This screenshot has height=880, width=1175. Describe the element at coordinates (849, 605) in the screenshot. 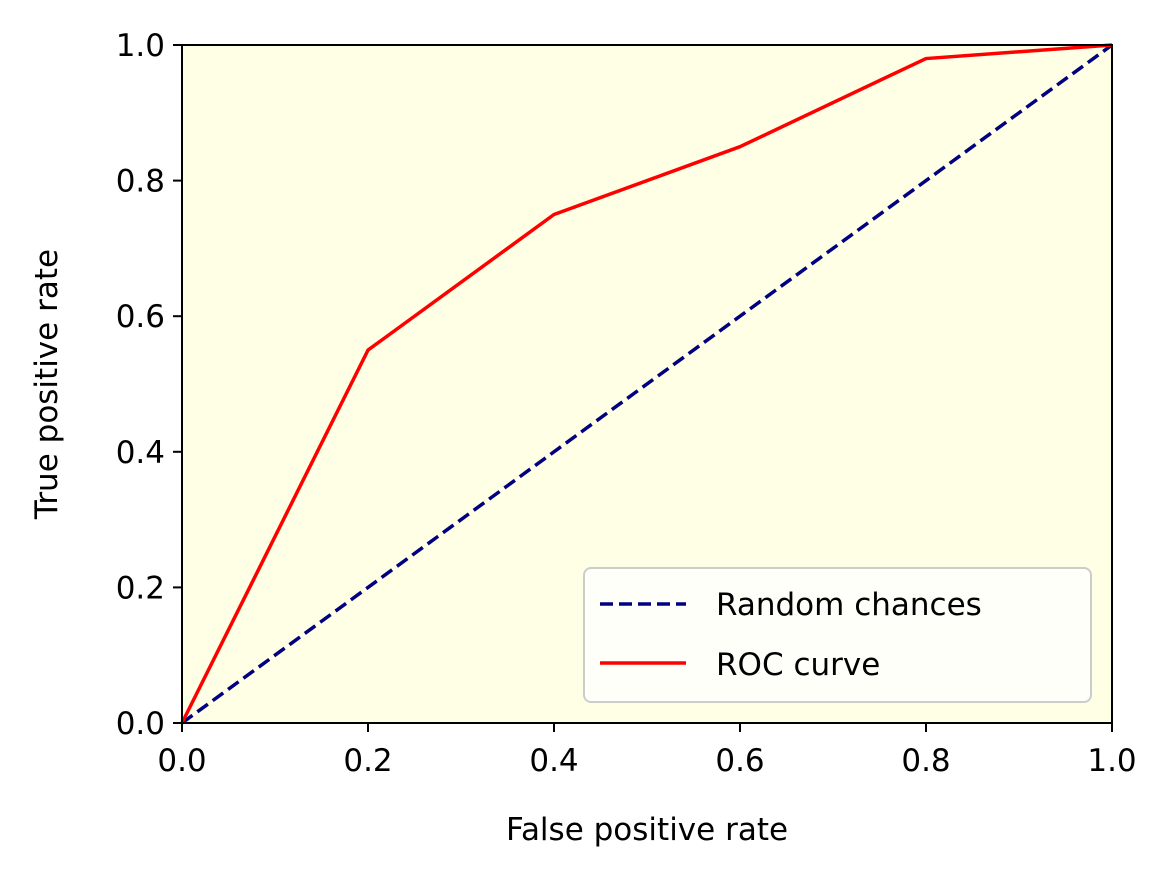

I see `legend-label-random-chances: Random chances` at that location.